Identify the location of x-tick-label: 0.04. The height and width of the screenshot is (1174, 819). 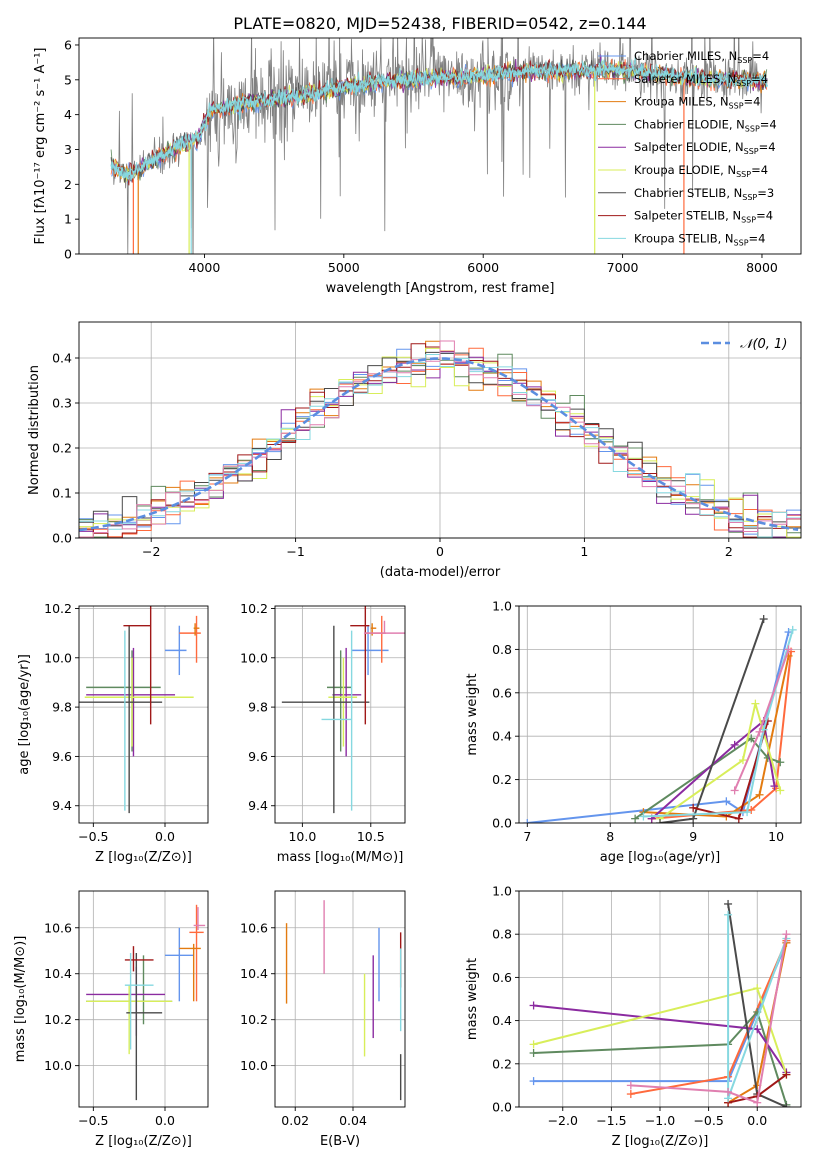
(353, 1120).